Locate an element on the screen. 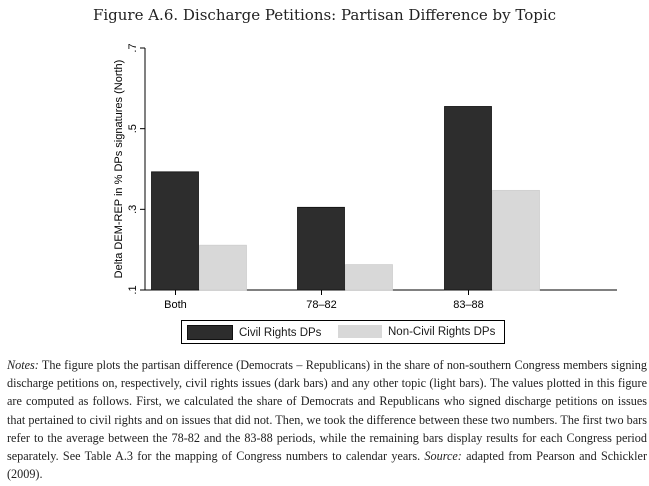 The height and width of the screenshot is (486, 649). y-tick-label: .1 is located at coordinates (133, 289).